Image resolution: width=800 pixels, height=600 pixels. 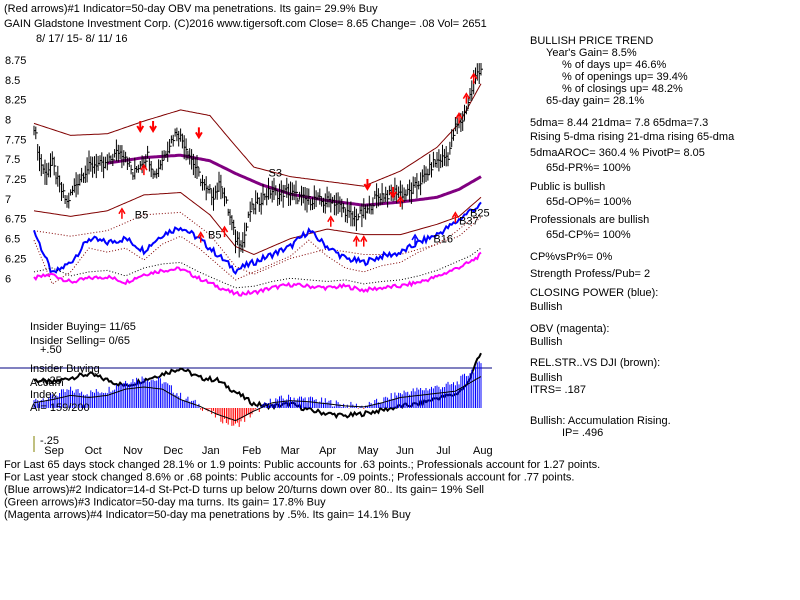 I want to click on rel-str-line, so click(x=257, y=386).